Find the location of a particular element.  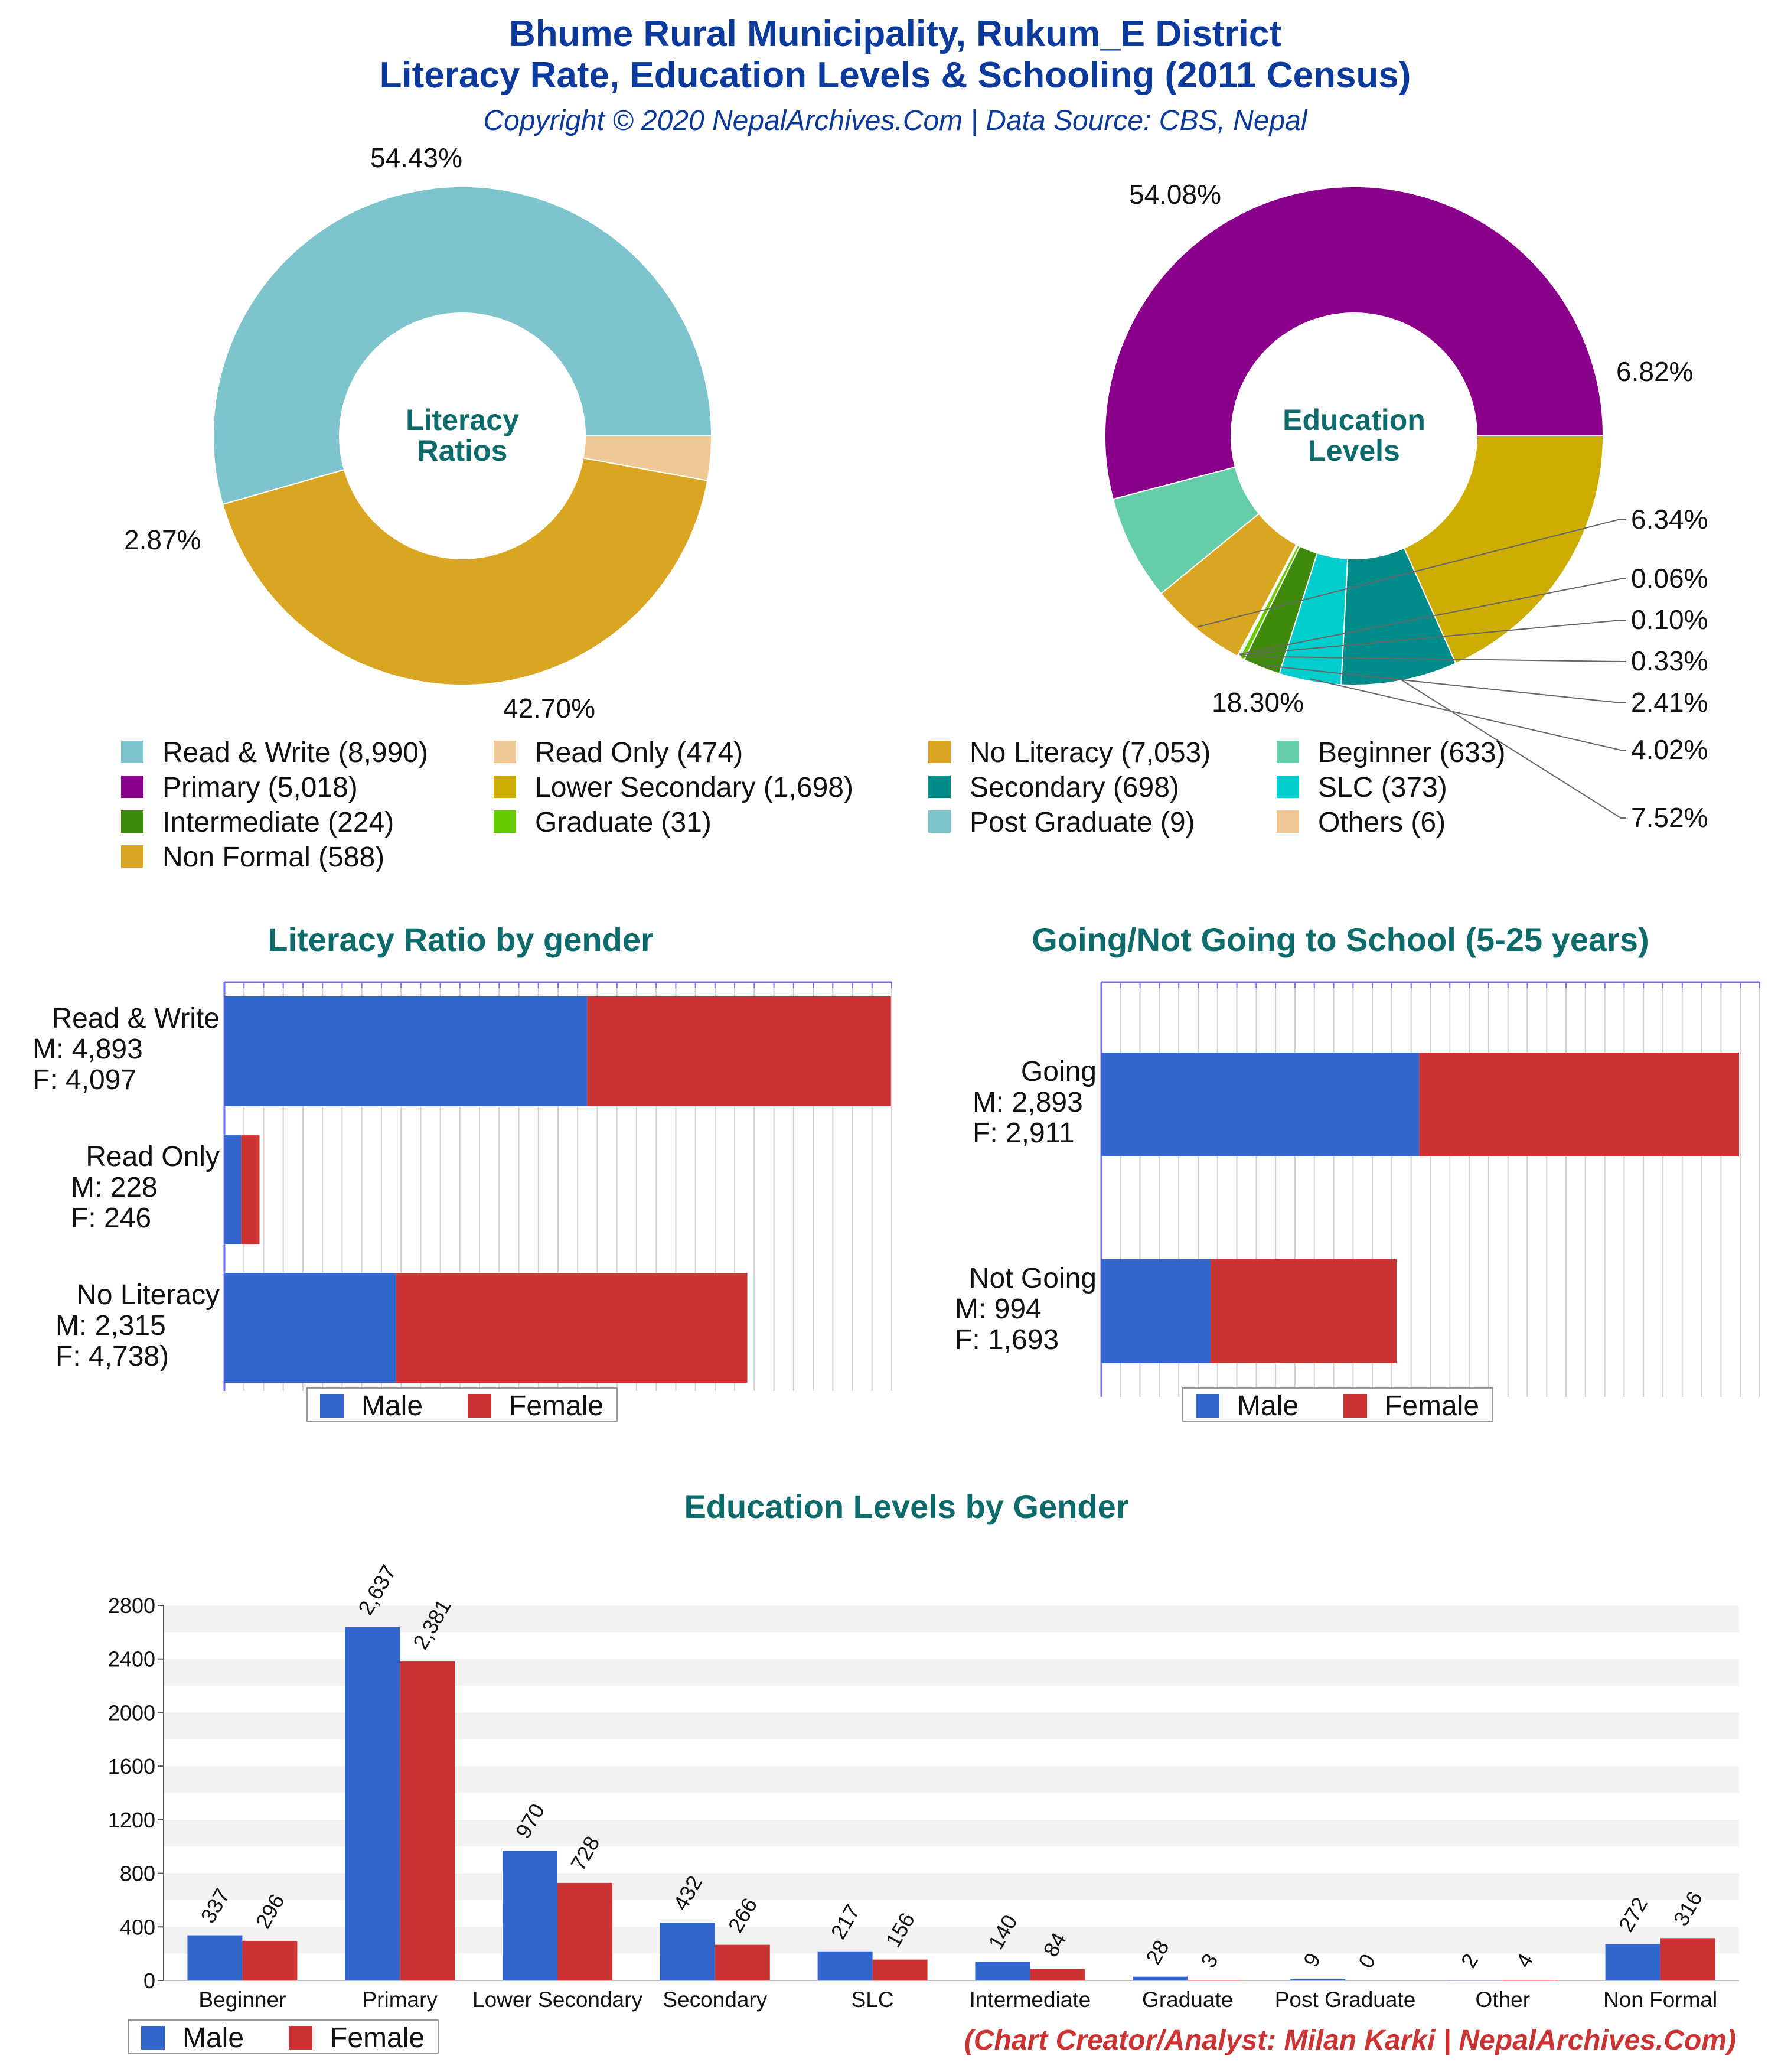

school-gender-title: Going/Not Going to School (5-25 years) is located at coordinates (1340, 939).